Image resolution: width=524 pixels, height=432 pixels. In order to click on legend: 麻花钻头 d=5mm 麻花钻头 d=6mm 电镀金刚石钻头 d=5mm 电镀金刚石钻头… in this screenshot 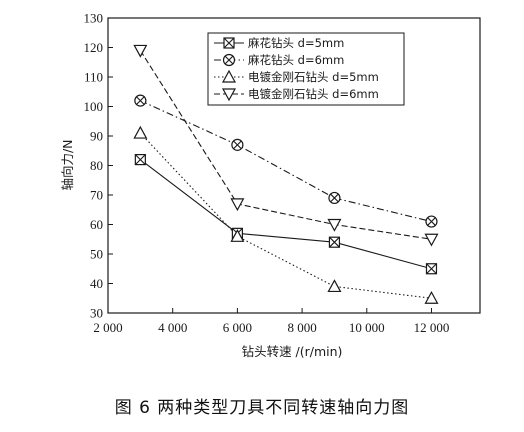, I will do `click(306, 69)`.